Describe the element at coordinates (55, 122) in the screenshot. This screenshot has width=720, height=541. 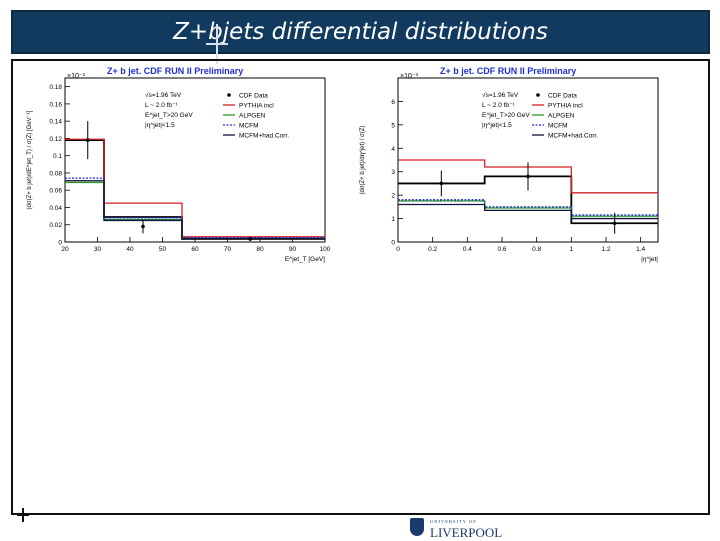
I see `y-tick-label: 0.14` at that location.